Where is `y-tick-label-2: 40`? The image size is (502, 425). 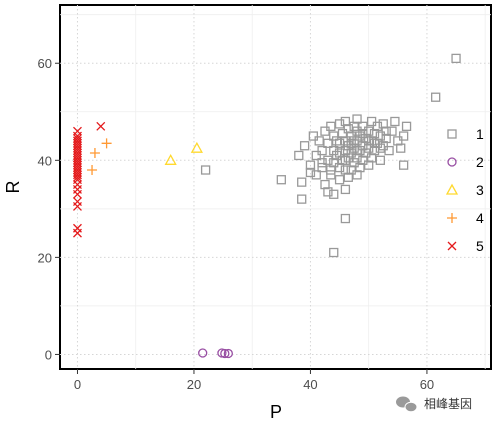 y-tick-label-2: 40 is located at coordinates (45, 160).